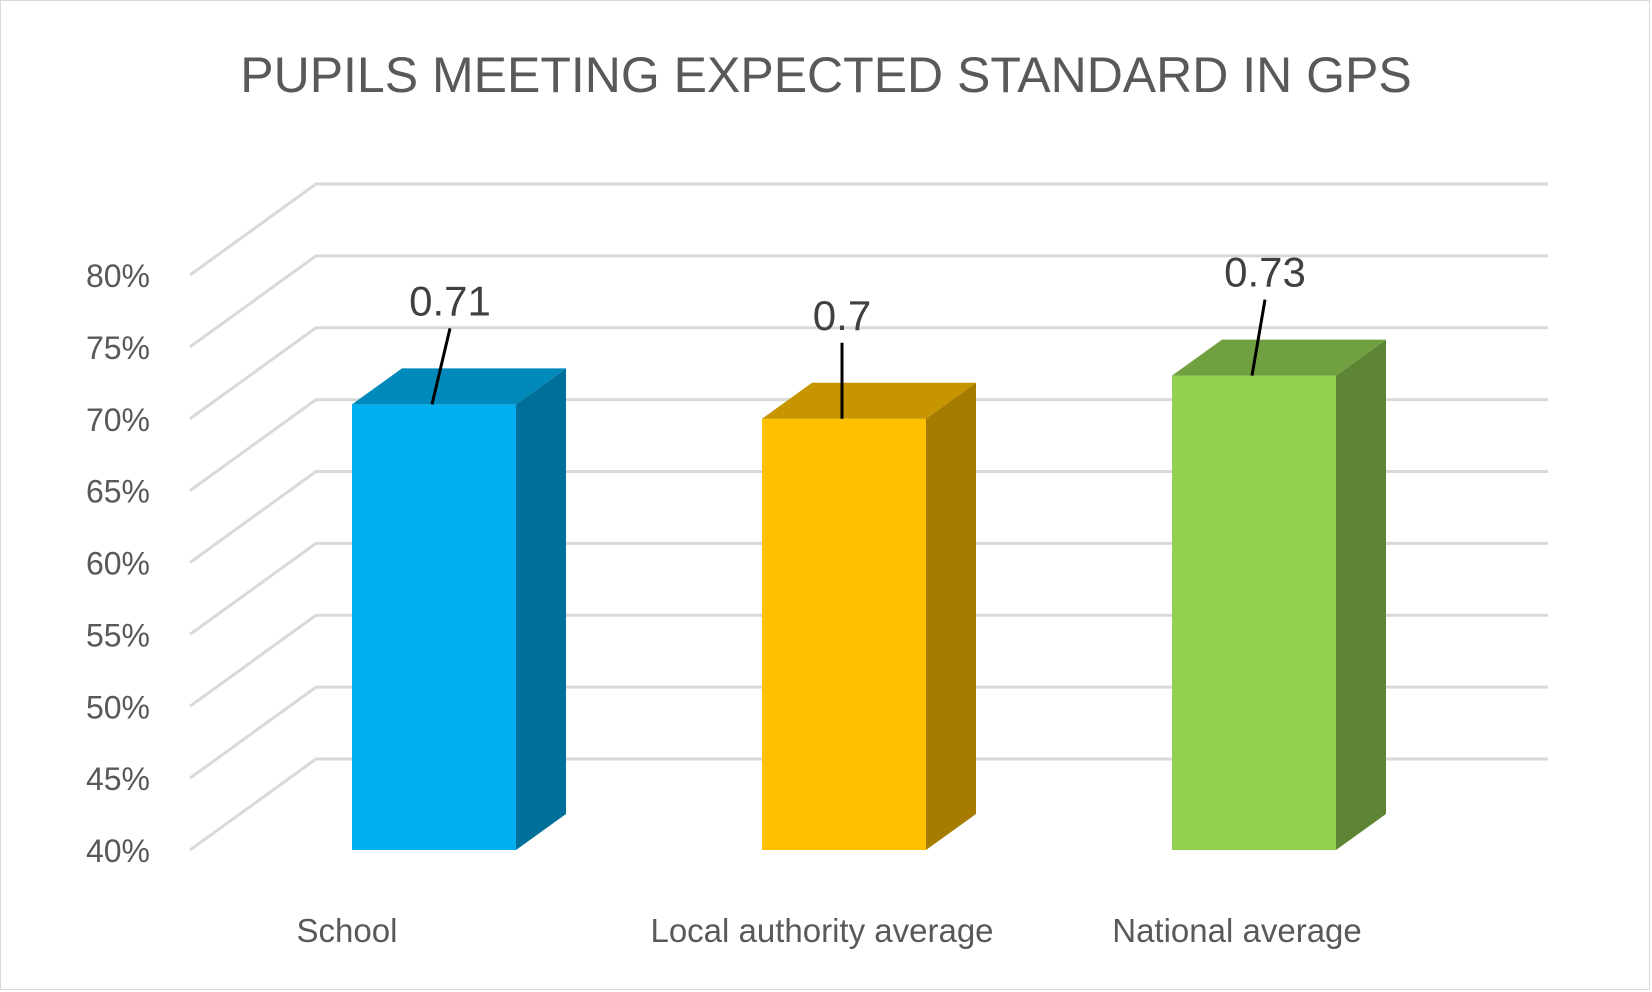 This screenshot has height=992, width=1652. Describe the element at coordinates (118, 707) in the screenshot. I see `y-tick-label: 50%` at that location.